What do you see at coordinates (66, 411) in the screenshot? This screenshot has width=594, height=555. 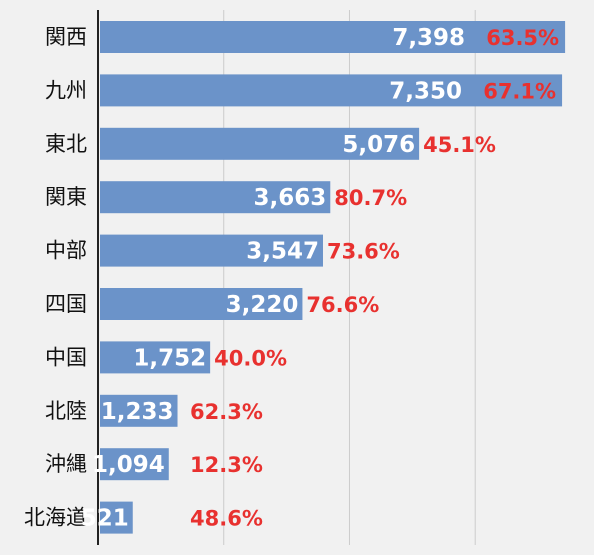 I see `category-label: 北陸` at bounding box center [66, 411].